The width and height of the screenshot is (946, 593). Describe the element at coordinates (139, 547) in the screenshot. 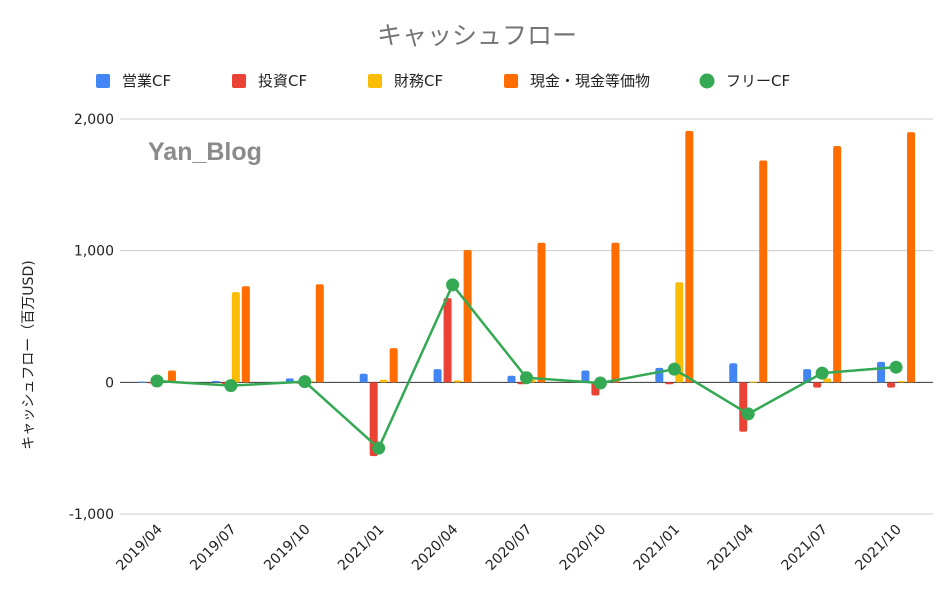

I see `x-tick-label: 2019/04` at that location.